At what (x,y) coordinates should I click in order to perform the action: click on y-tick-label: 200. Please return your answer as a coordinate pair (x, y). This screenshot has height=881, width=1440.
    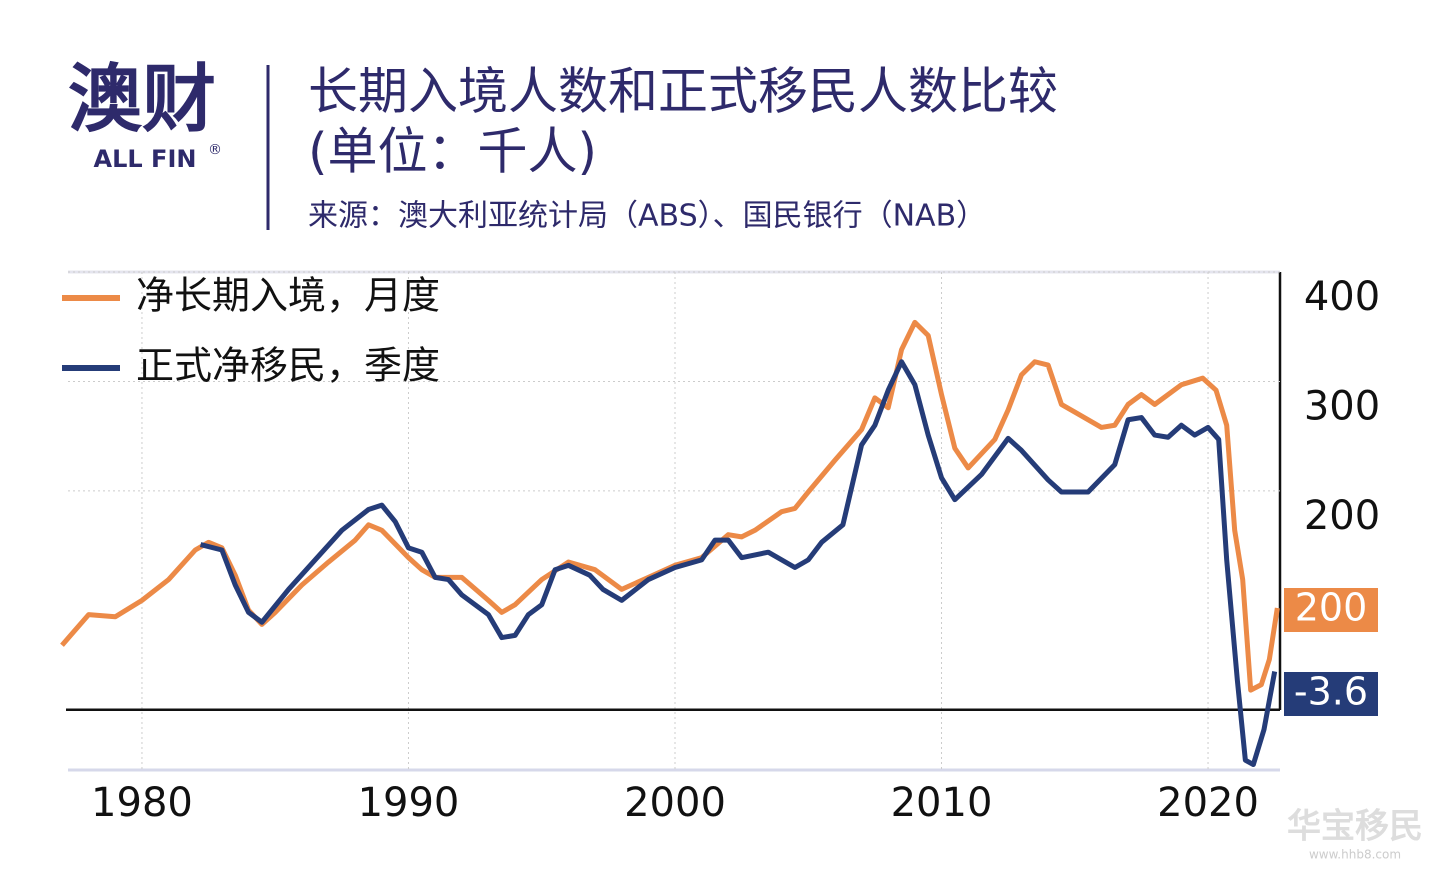
    Looking at the image, I should click on (1342, 516).